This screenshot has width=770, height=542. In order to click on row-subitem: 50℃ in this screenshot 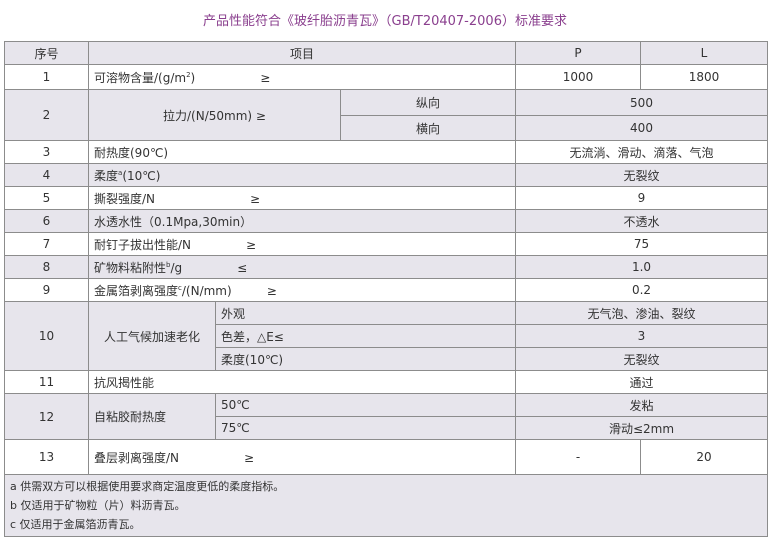, I will do `click(365, 405)`.